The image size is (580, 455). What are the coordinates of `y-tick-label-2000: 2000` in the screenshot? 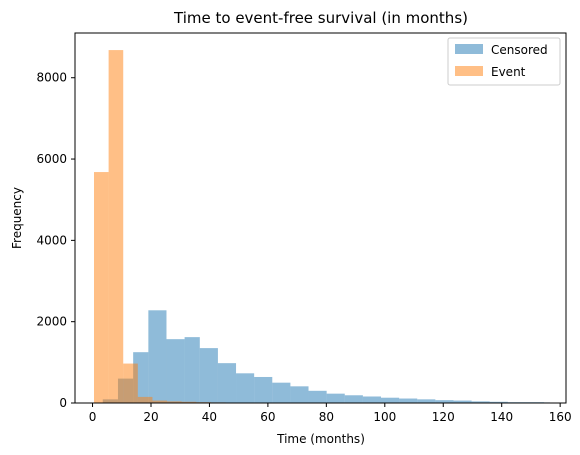 It's located at (51, 322).